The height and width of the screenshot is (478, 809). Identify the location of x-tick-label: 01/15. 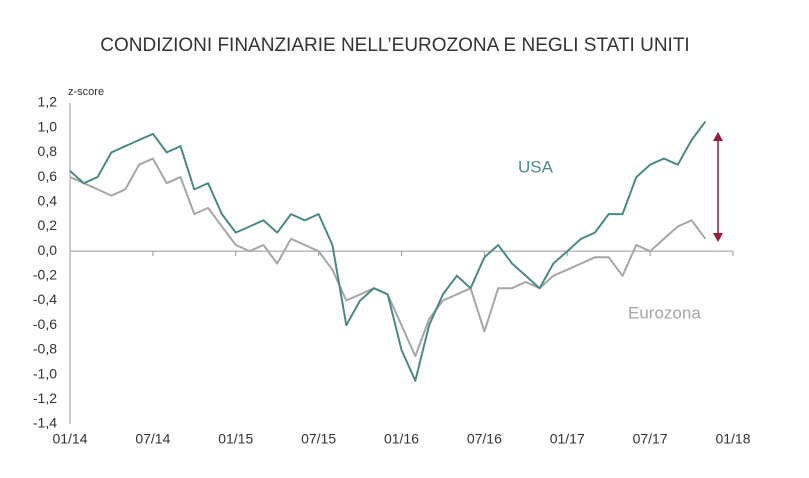
(235, 439).